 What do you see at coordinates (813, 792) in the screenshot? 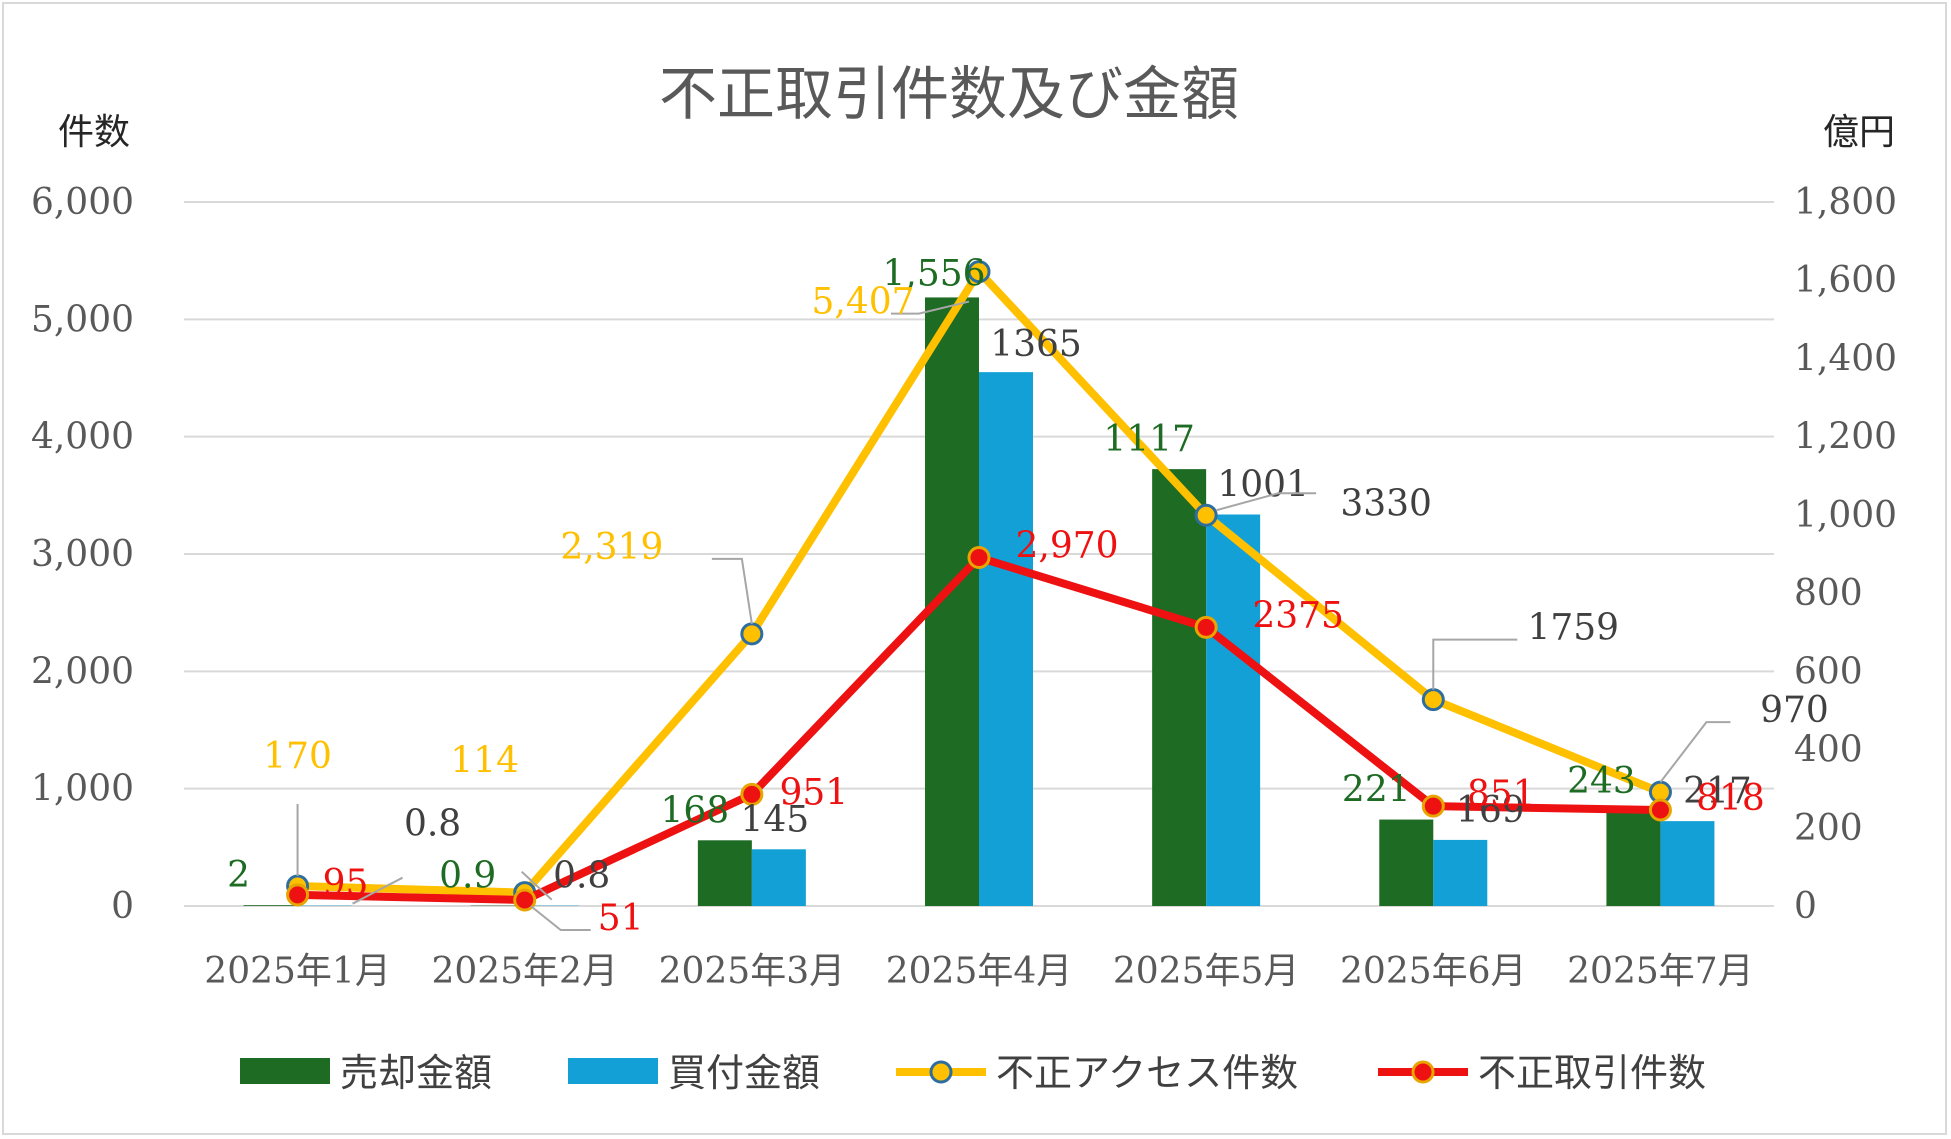
I see `data-label: 951` at bounding box center [813, 792].